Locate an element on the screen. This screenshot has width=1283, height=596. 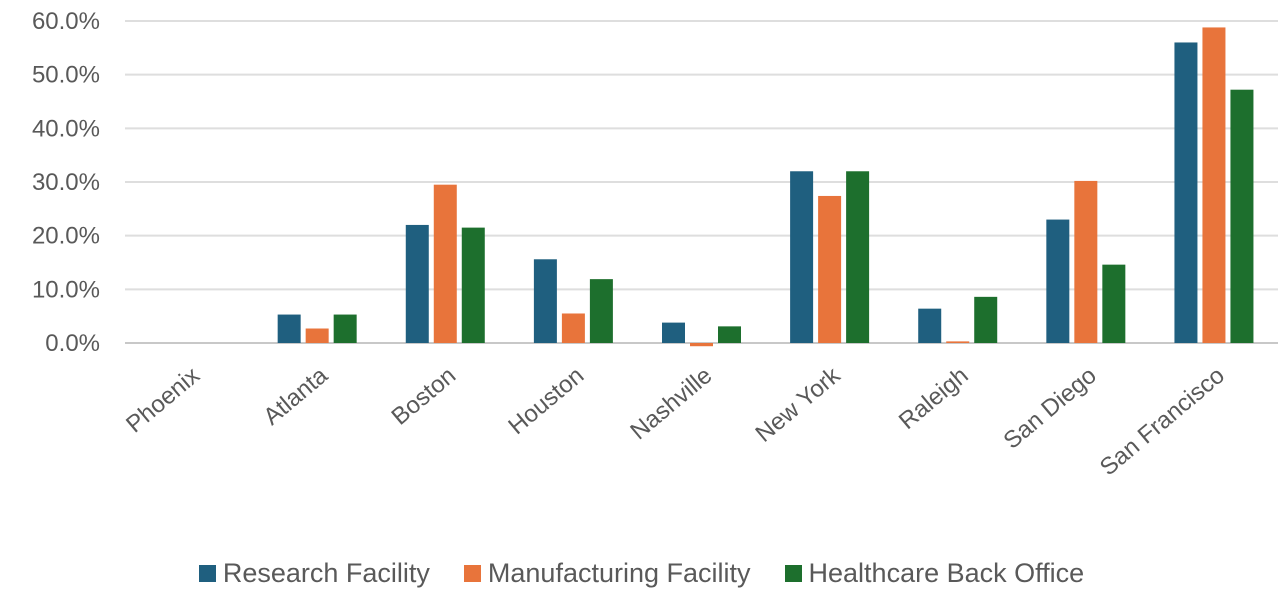
bar-research-facility-boston is located at coordinates (417, 283).